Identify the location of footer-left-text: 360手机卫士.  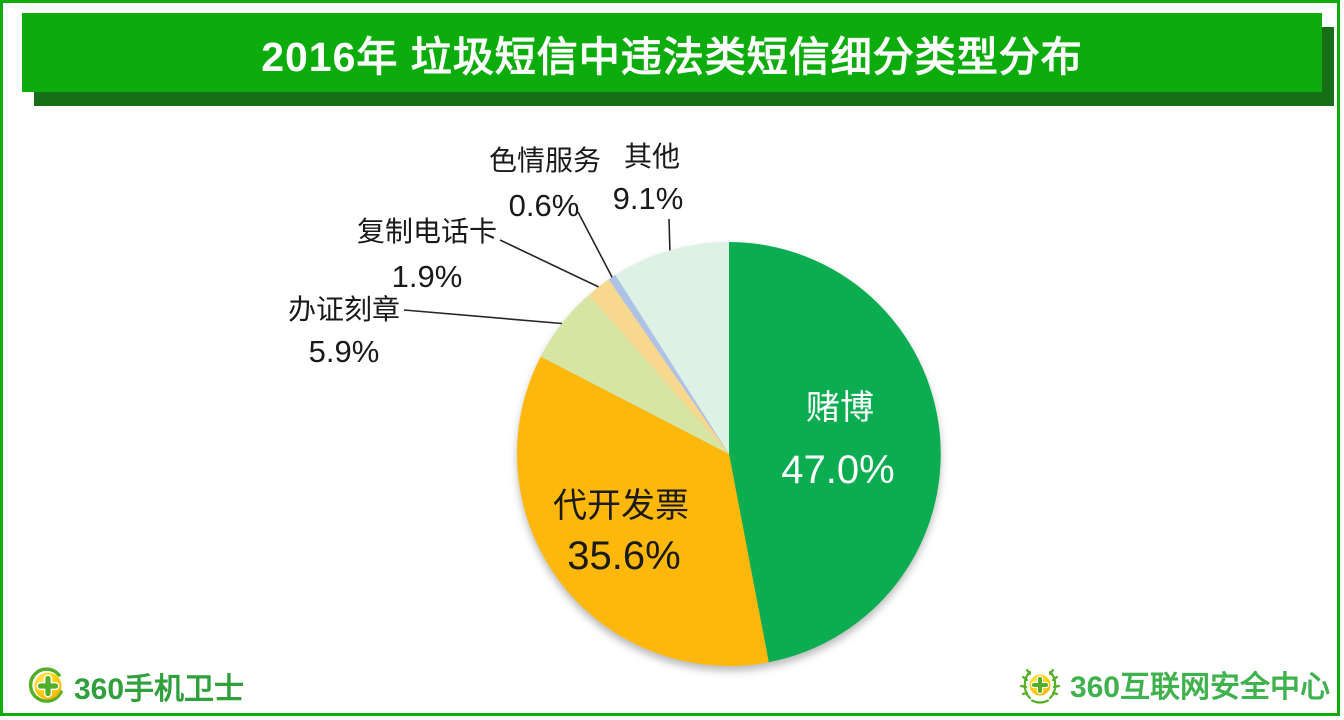
(159, 689).